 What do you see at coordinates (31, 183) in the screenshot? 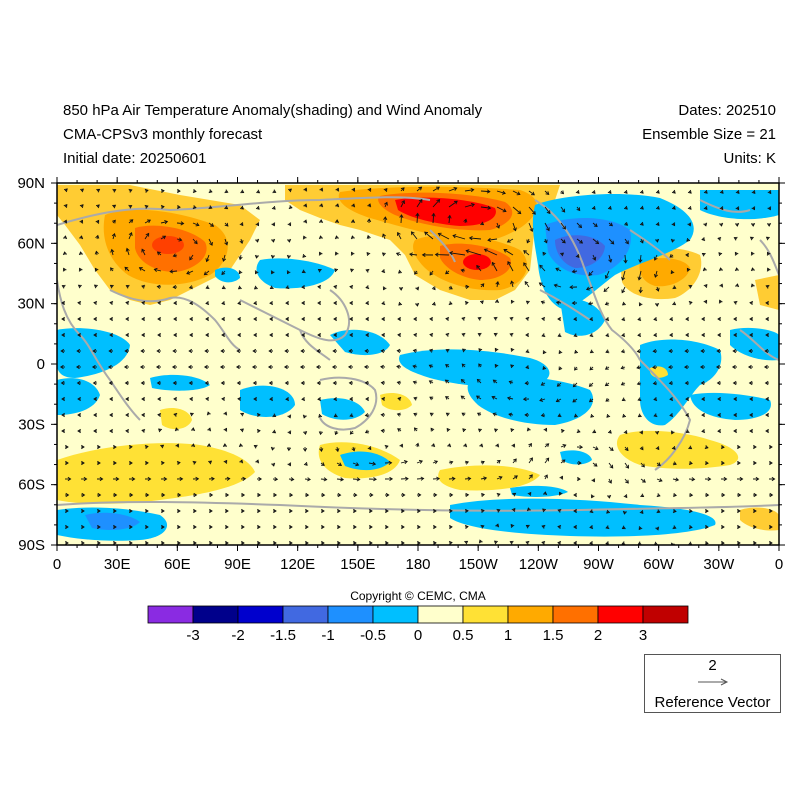
I see `lat-tick-label: 90N` at bounding box center [31, 183].